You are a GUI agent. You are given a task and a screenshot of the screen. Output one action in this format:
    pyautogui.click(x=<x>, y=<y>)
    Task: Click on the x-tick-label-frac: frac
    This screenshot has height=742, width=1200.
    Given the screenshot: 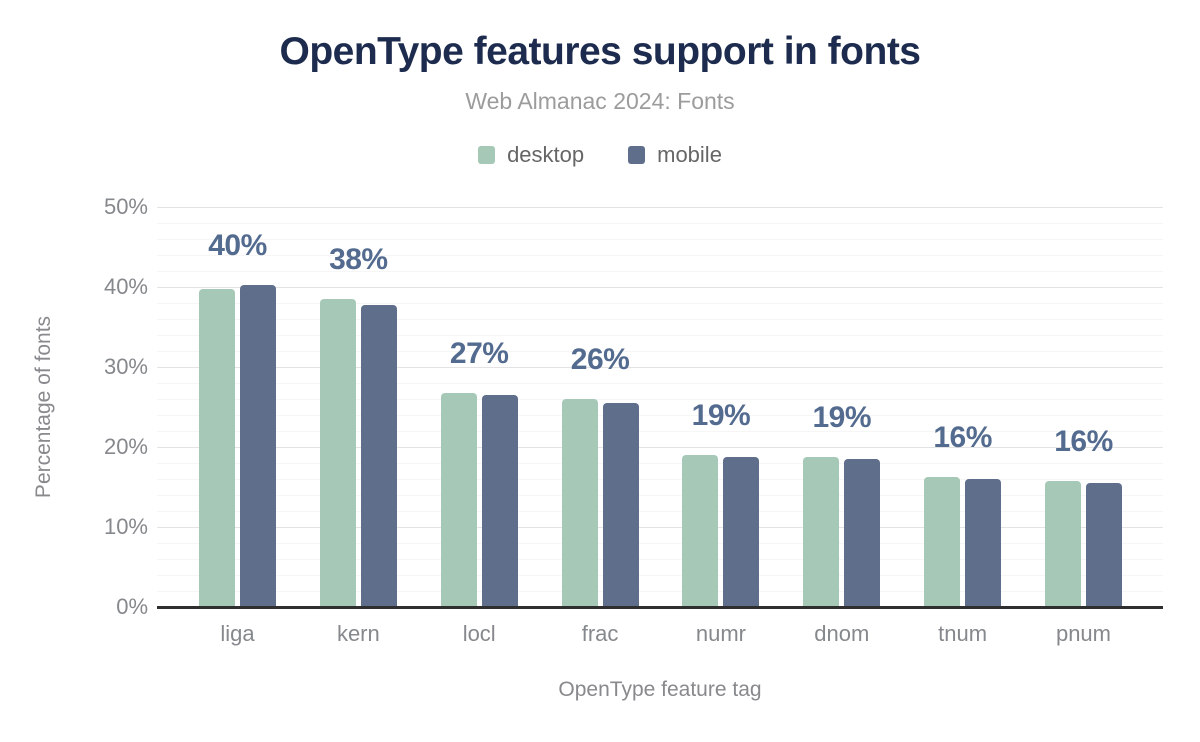 What is the action you would take?
    pyautogui.click(x=600, y=633)
    